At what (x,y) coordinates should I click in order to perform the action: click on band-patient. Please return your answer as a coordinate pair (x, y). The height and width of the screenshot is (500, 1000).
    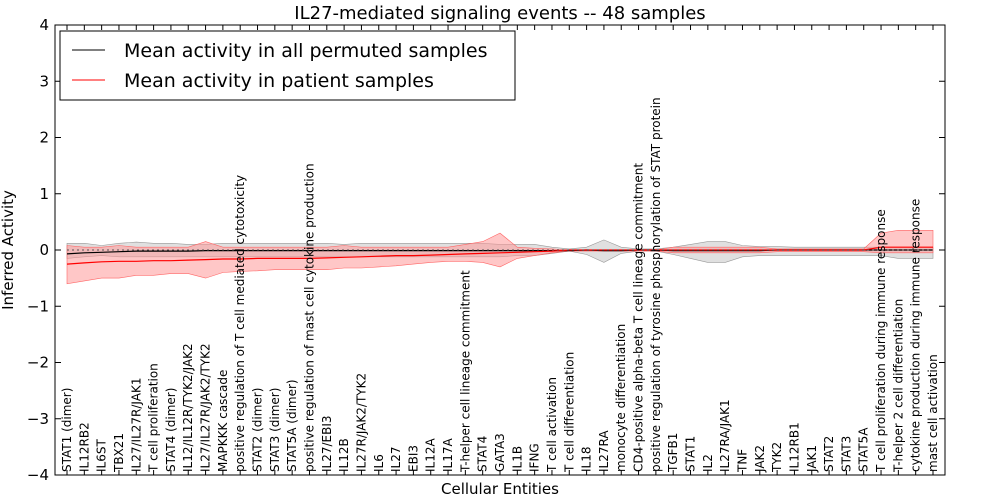
    Looking at the image, I should click on (500, 257).